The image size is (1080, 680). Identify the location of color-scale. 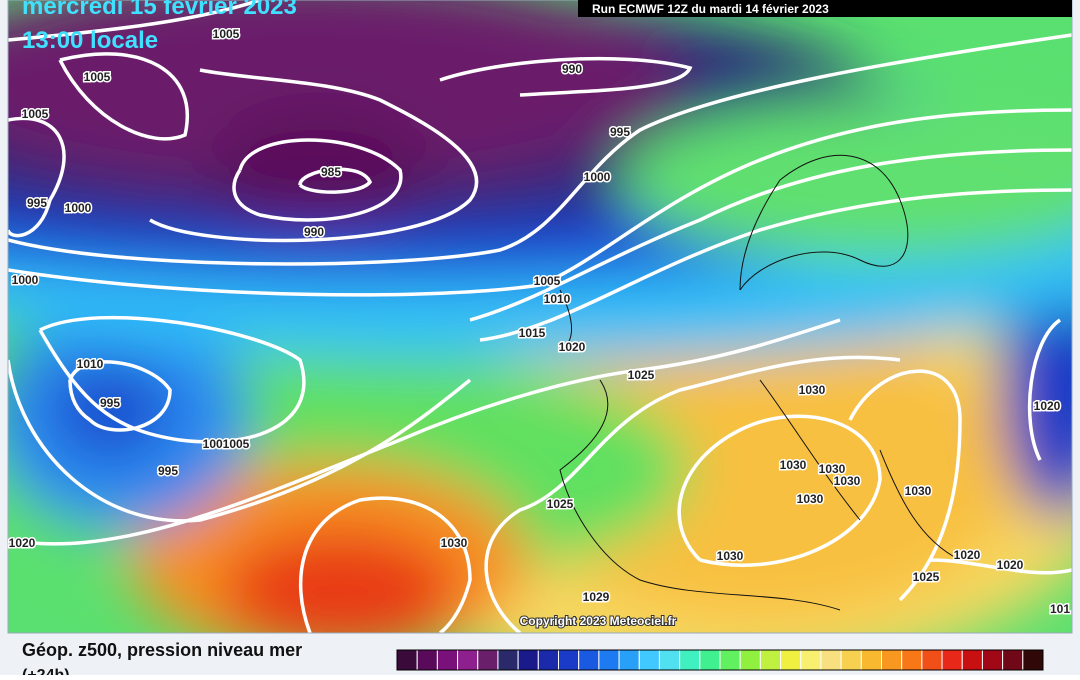
(720, 660).